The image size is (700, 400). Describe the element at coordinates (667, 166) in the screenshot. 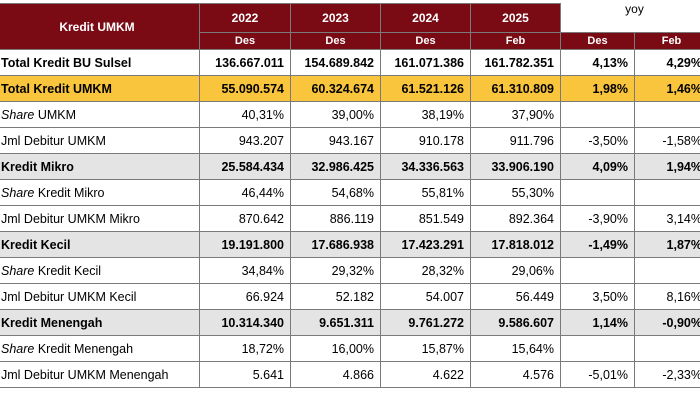

I see `yoy-cell: 1,94%` at that location.